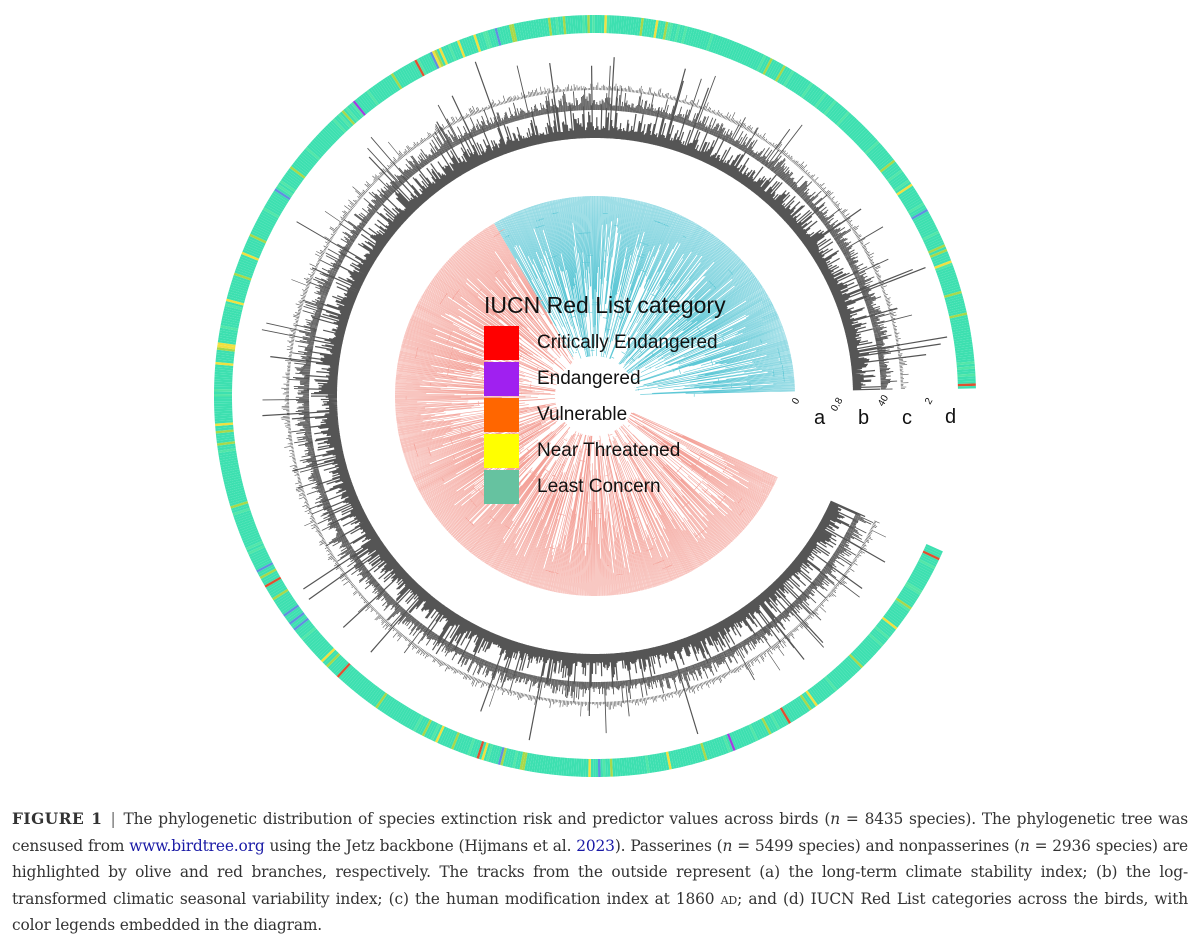 Image resolution: width=1200 pixels, height=948 pixels. What do you see at coordinates (501, 451) in the screenshot?
I see `legend-swatch-near-threatened` at bounding box center [501, 451].